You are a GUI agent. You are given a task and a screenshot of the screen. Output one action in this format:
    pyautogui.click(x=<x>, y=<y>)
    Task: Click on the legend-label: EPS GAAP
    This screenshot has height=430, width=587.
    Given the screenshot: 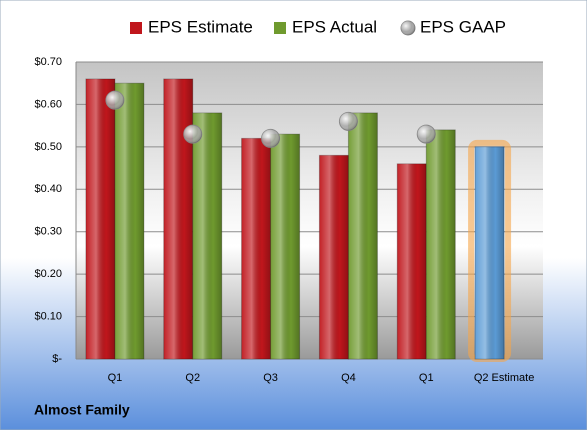 What is the action you would take?
    pyautogui.click(x=463, y=26)
    